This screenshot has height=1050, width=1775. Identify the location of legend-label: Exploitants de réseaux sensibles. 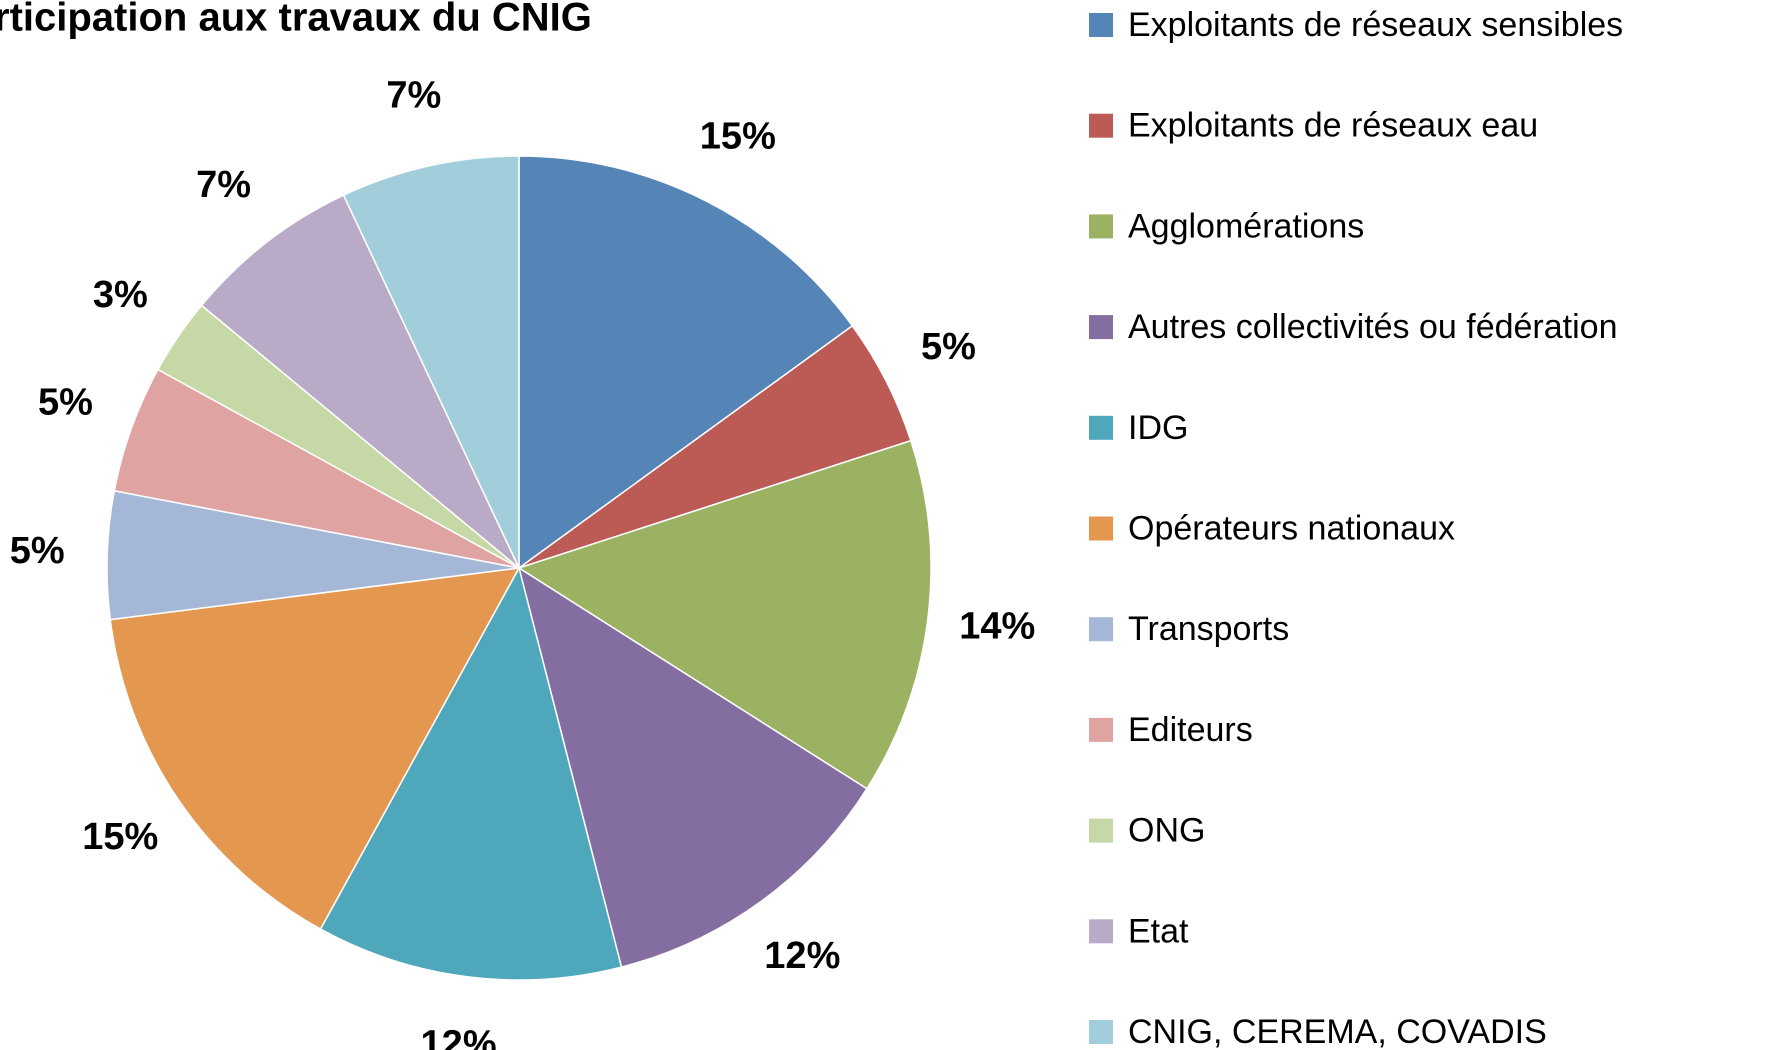
(1375, 25).